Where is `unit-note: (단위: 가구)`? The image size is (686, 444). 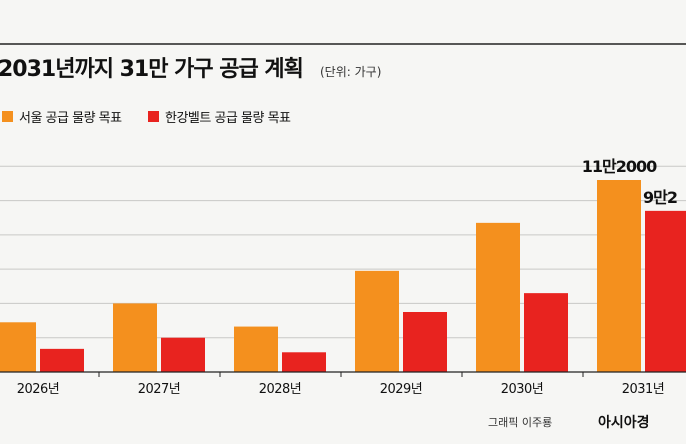
unit-note: (단위: 가구) is located at coordinates (350, 72).